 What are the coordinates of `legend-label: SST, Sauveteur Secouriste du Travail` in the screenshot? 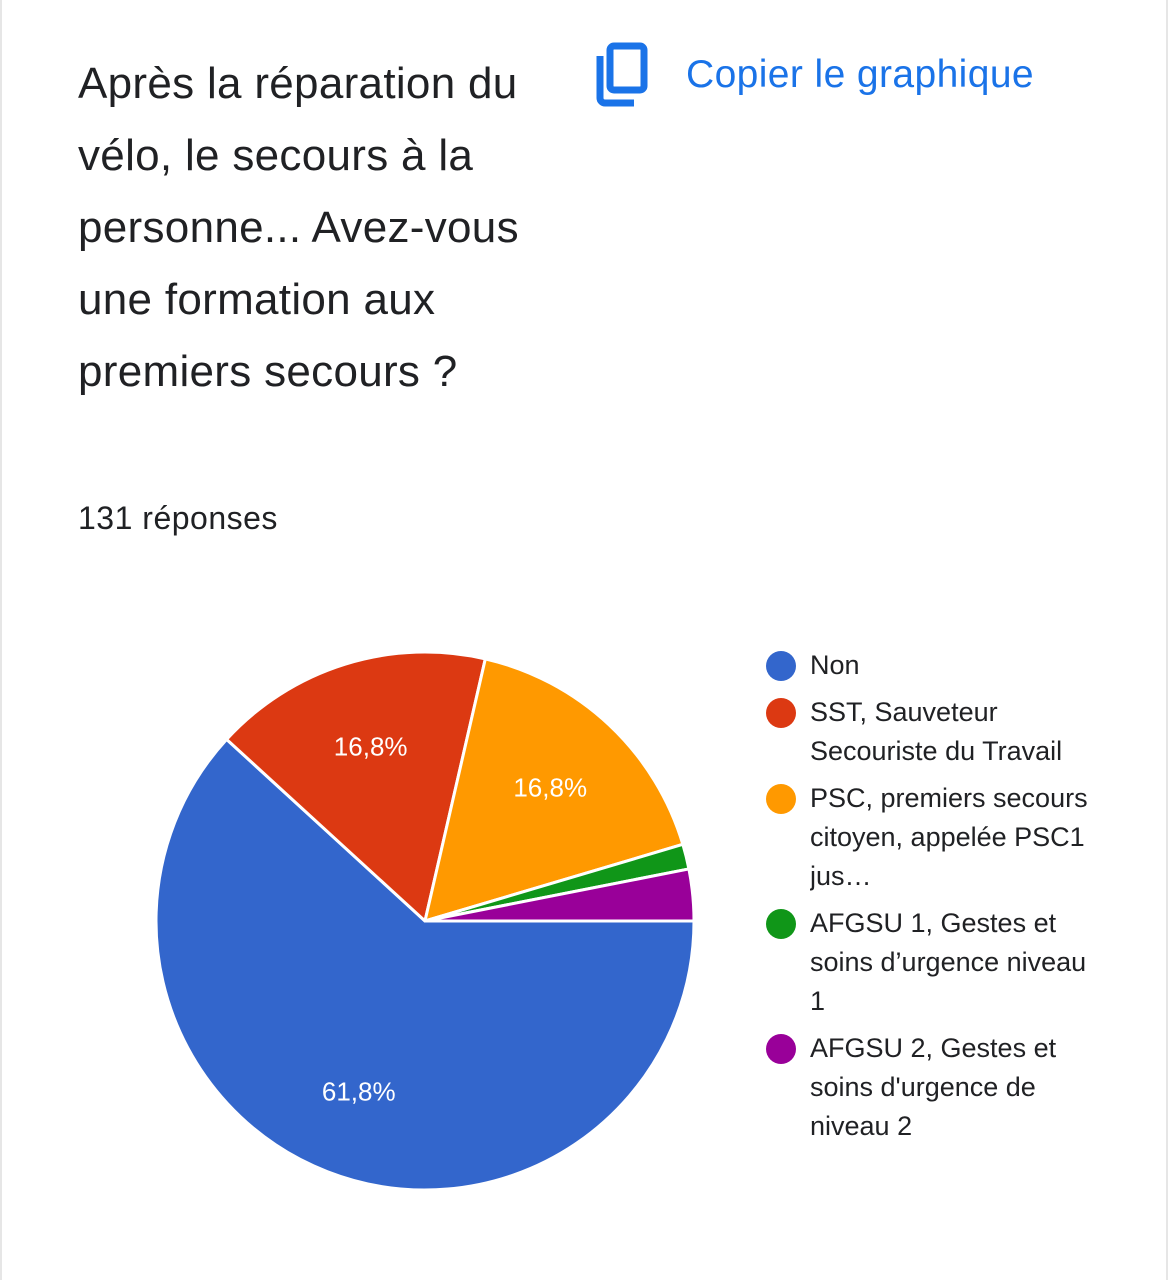 It's located at (936, 731).